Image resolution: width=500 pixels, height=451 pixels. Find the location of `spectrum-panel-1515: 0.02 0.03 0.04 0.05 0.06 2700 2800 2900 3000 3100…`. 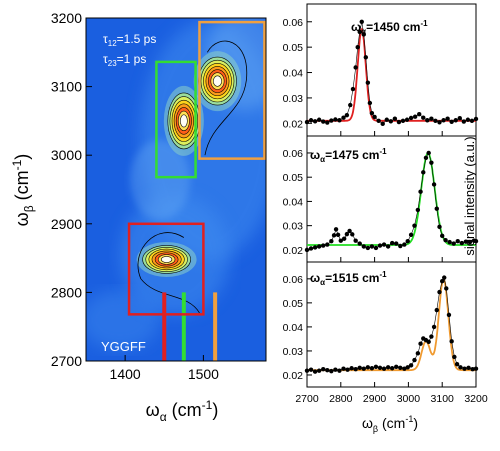

spectrum-panel-1515: 0.02 0.03 0.04 0.05 0.06 2700 2800 2900 3000 3100… is located at coordinates (385, 333).